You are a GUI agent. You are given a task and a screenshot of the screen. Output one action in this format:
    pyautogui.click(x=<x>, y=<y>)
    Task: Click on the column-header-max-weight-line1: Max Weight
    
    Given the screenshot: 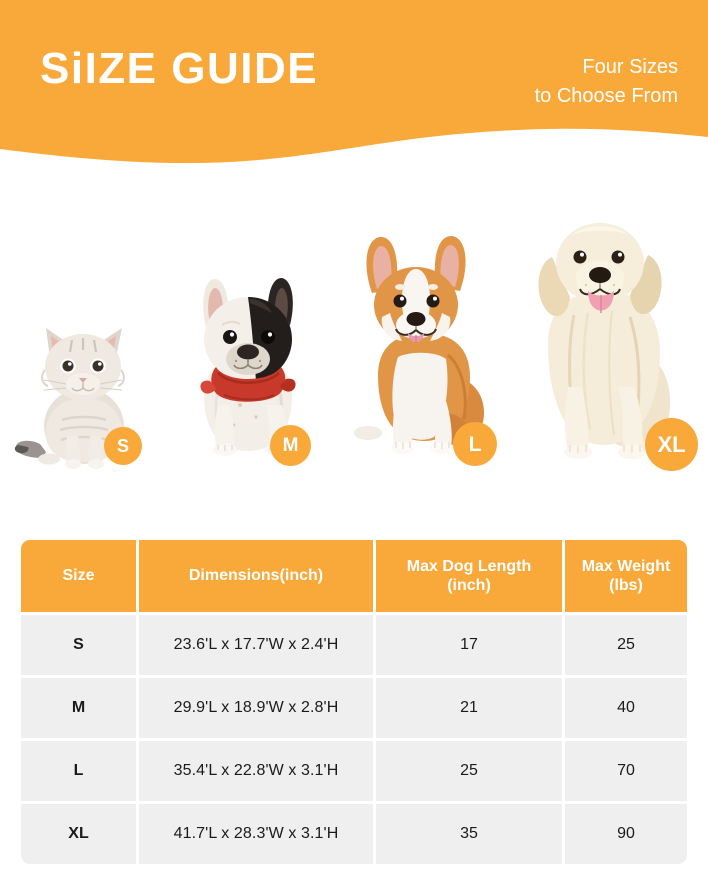 What is the action you would take?
    pyautogui.click(x=626, y=566)
    